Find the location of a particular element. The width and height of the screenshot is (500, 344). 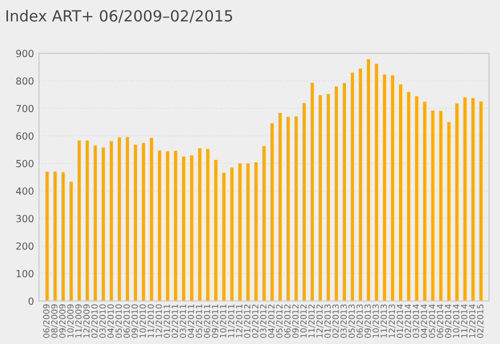

x-tick-label: 05/2013 is located at coordinates (352, 321).